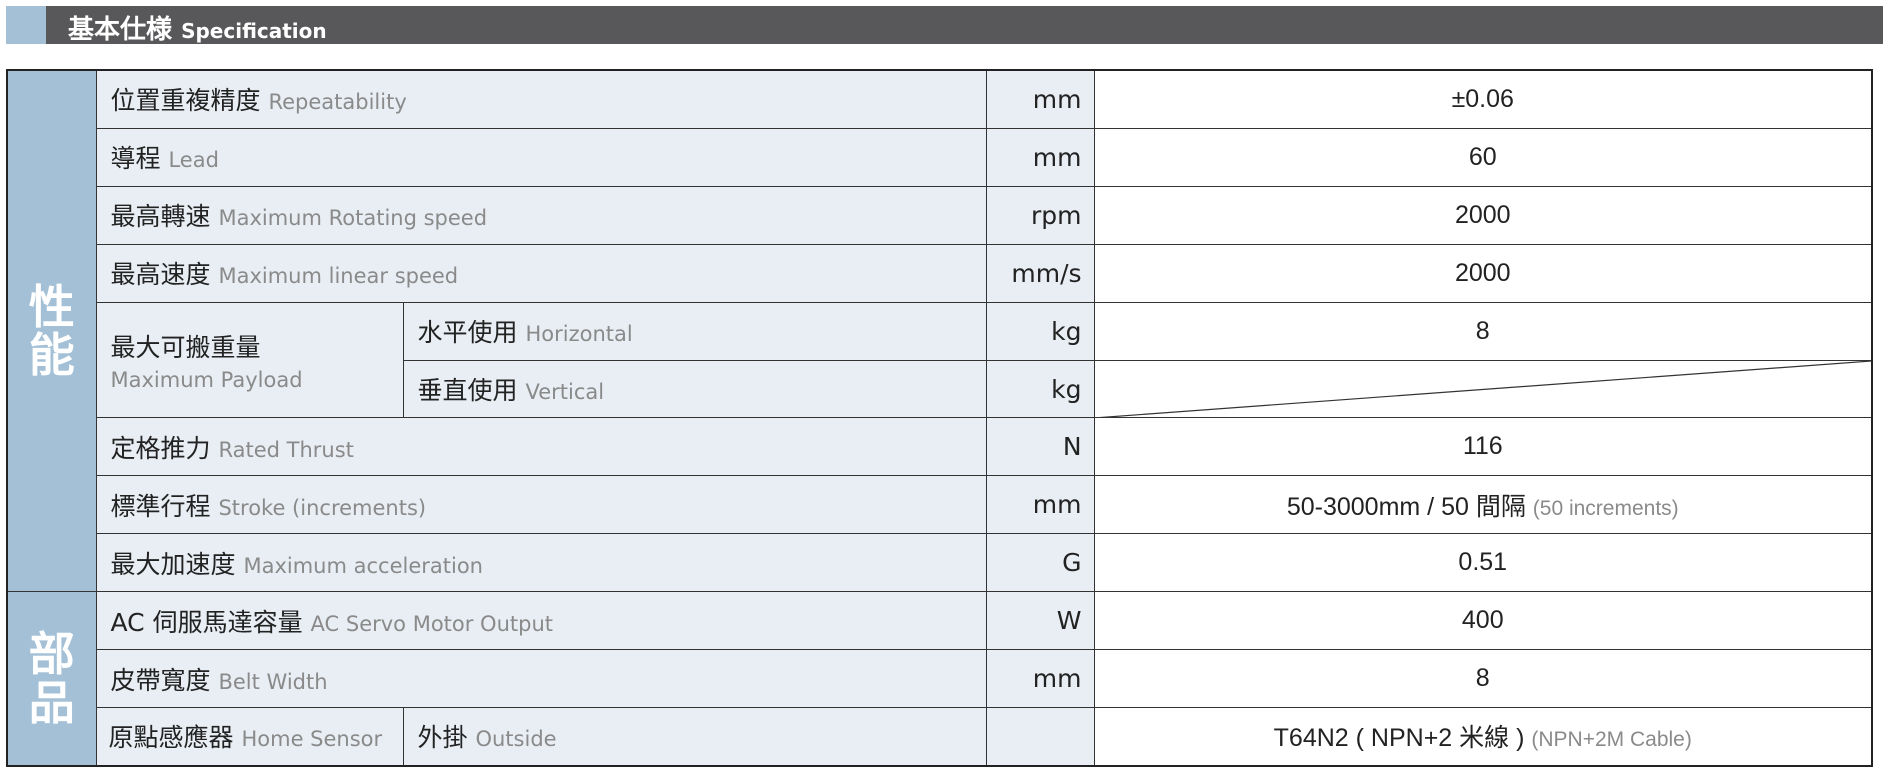  Describe the element at coordinates (160, 680) in the screenshot. I see `cell-text: 皮帶寬度` at that location.